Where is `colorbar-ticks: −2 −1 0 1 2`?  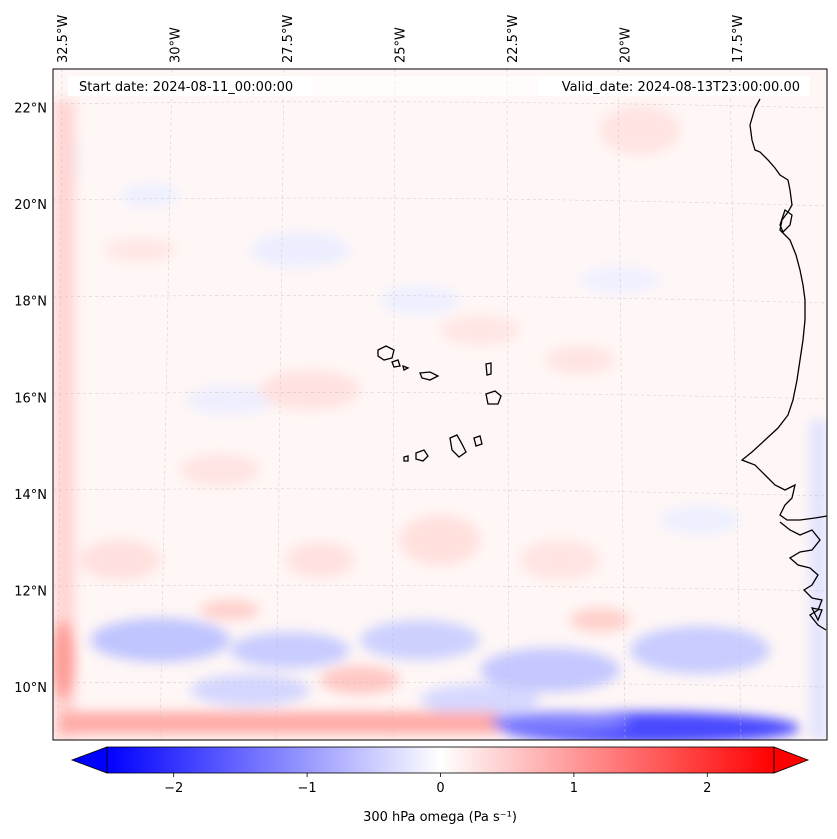
colorbar-ticks: −2 −1 0 1 2 is located at coordinates (437, 784).